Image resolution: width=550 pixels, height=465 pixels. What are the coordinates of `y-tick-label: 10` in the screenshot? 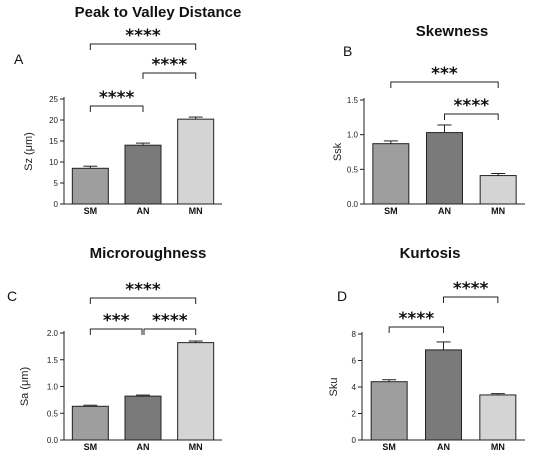 It's located at (53, 162).